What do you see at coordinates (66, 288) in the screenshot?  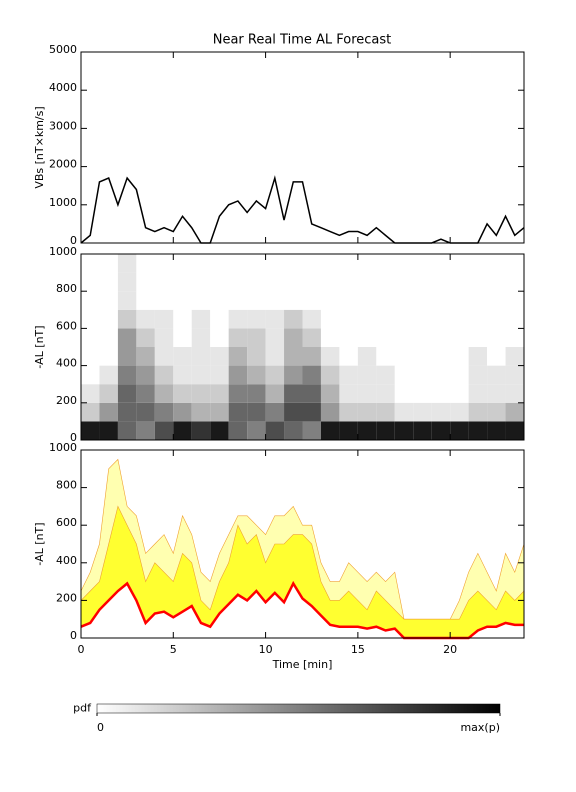 I see `y-tick-label: 800` at bounding box center [66, 288].